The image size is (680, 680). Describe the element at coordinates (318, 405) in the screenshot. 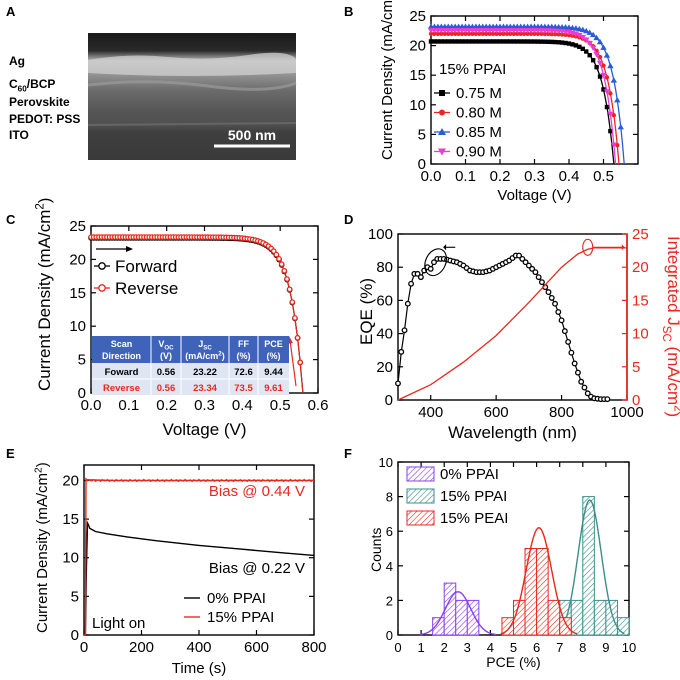

I see `panel-c-xtick-label: 0.6` at that location.